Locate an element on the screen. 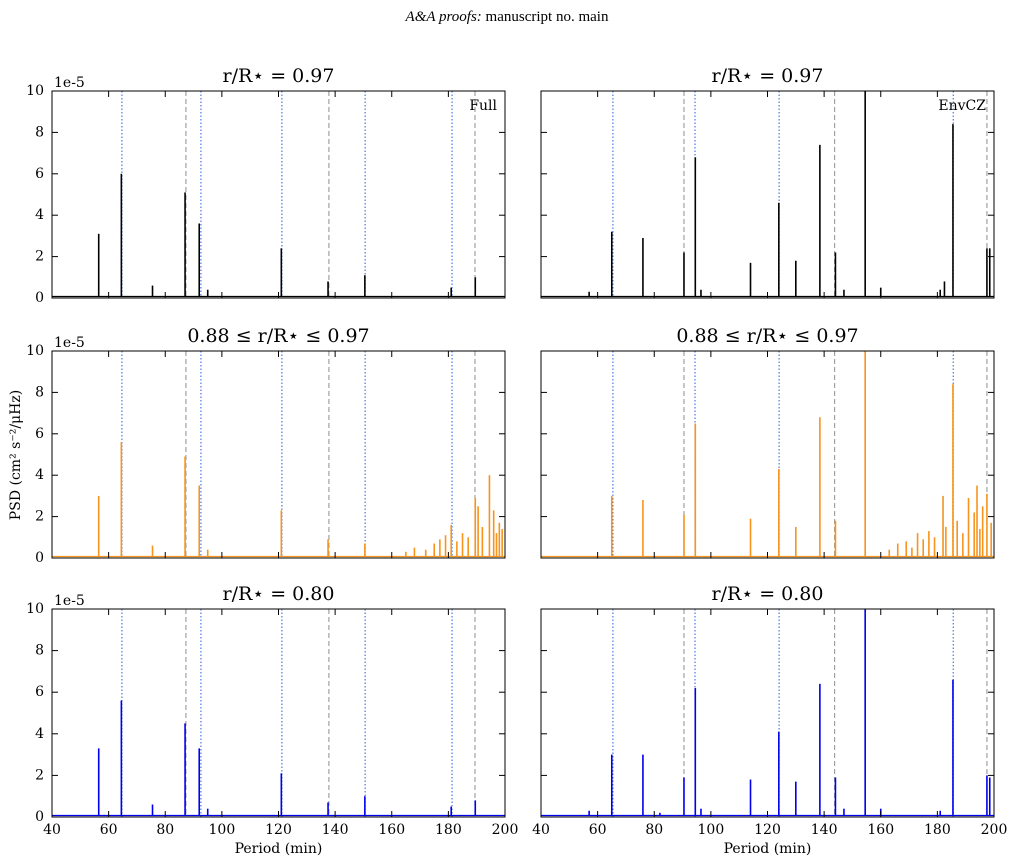 The width and height of the screenshot is (1014, 864). panel-annotation: EnvCZ is located at coordinates (962, 106).